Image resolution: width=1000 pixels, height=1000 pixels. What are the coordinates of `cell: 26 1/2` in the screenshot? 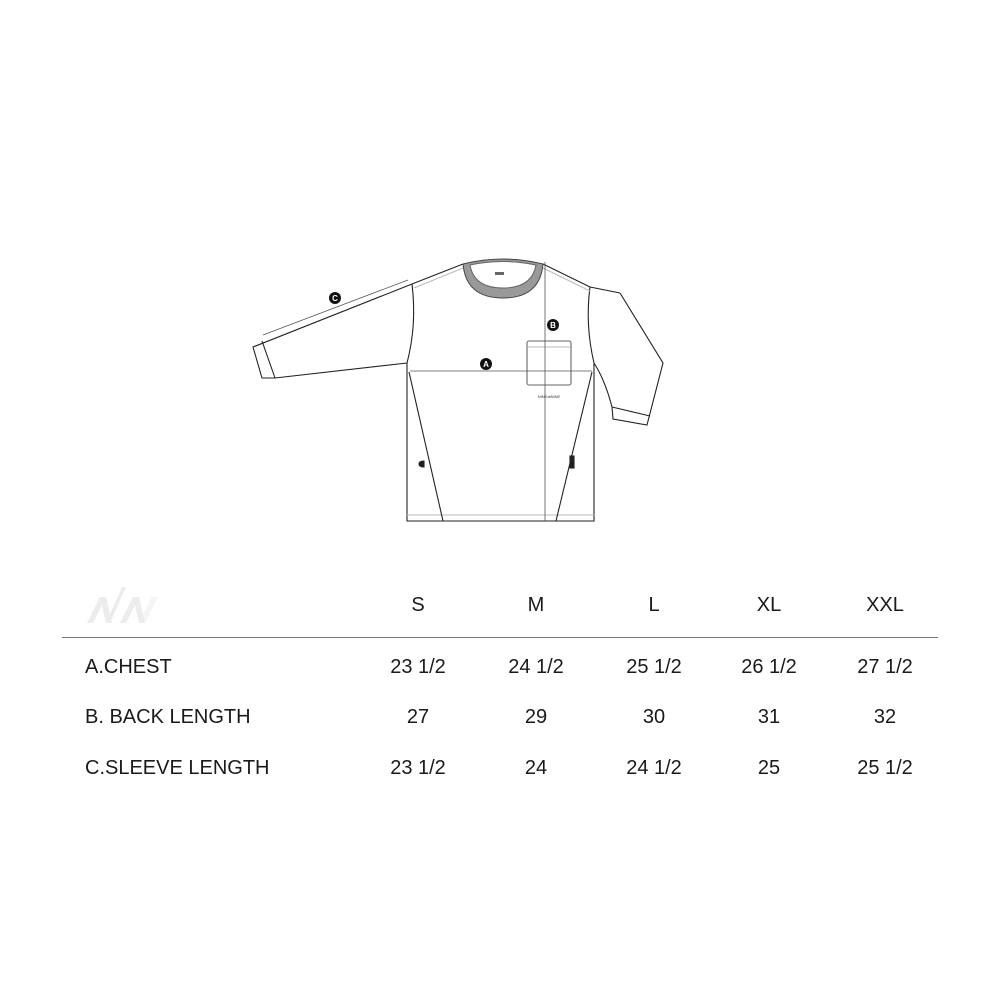 It's located at (769, 667).